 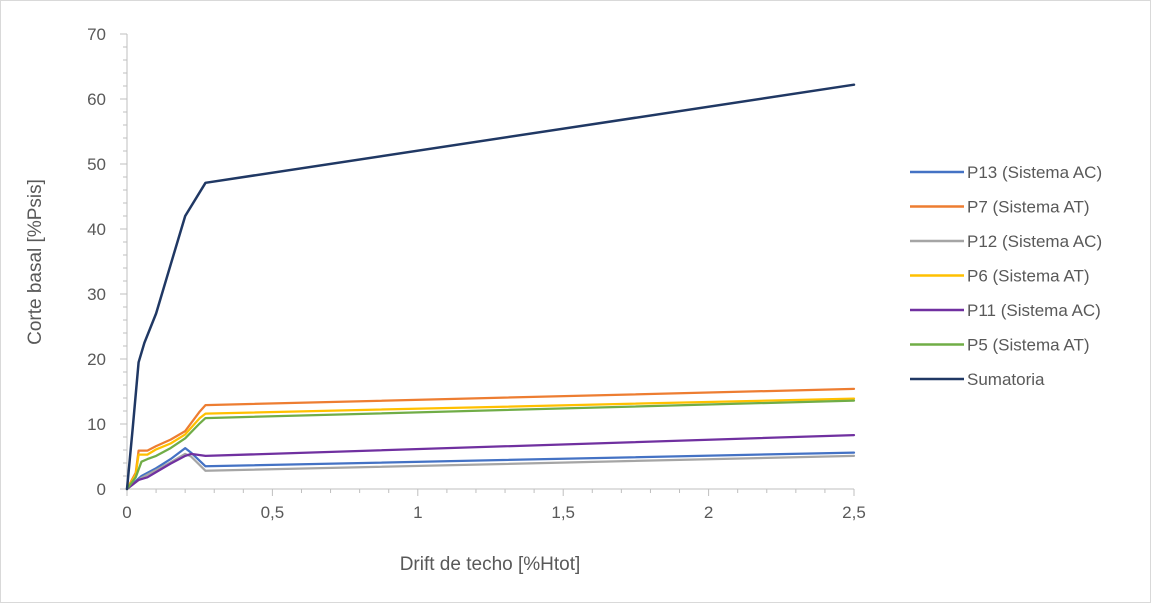 What do you see at coordinates (96, 164) in the screenshot?
I see `y-tick-label: 50` at bounding box center [96, 164].